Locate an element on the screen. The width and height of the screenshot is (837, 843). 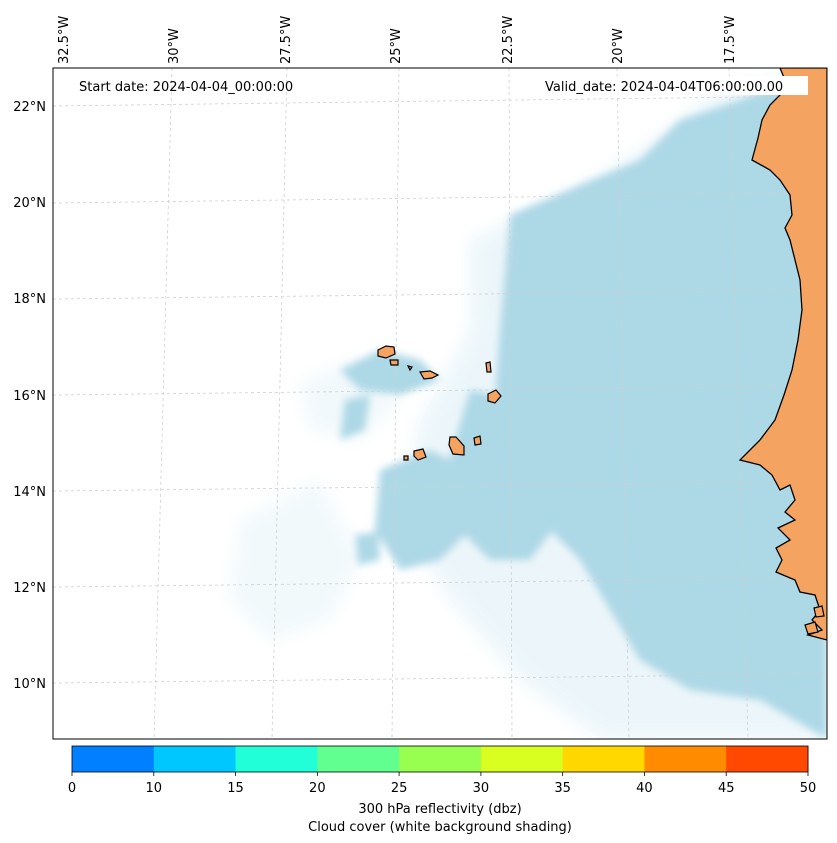
colorbar-sublabel: Cloud cover (white background shading) is located at coordinates (440, 827).